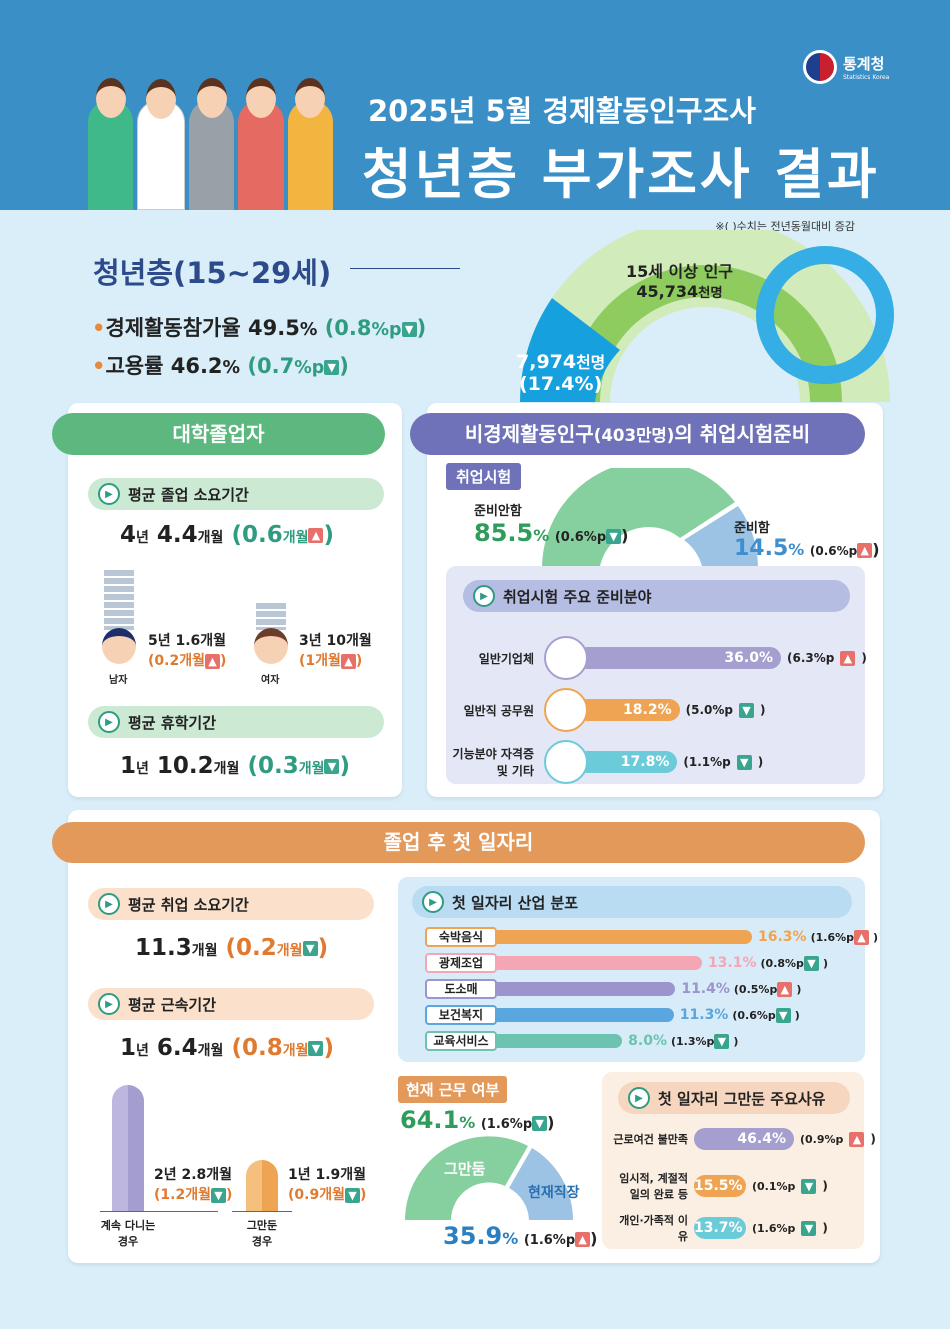 This screenshot has width=950, height=1329. Describe the element at coordinates (335, 651) in the screenshot. I see `female-value: 3년 10개월 (1개월 ▲)` at that location.